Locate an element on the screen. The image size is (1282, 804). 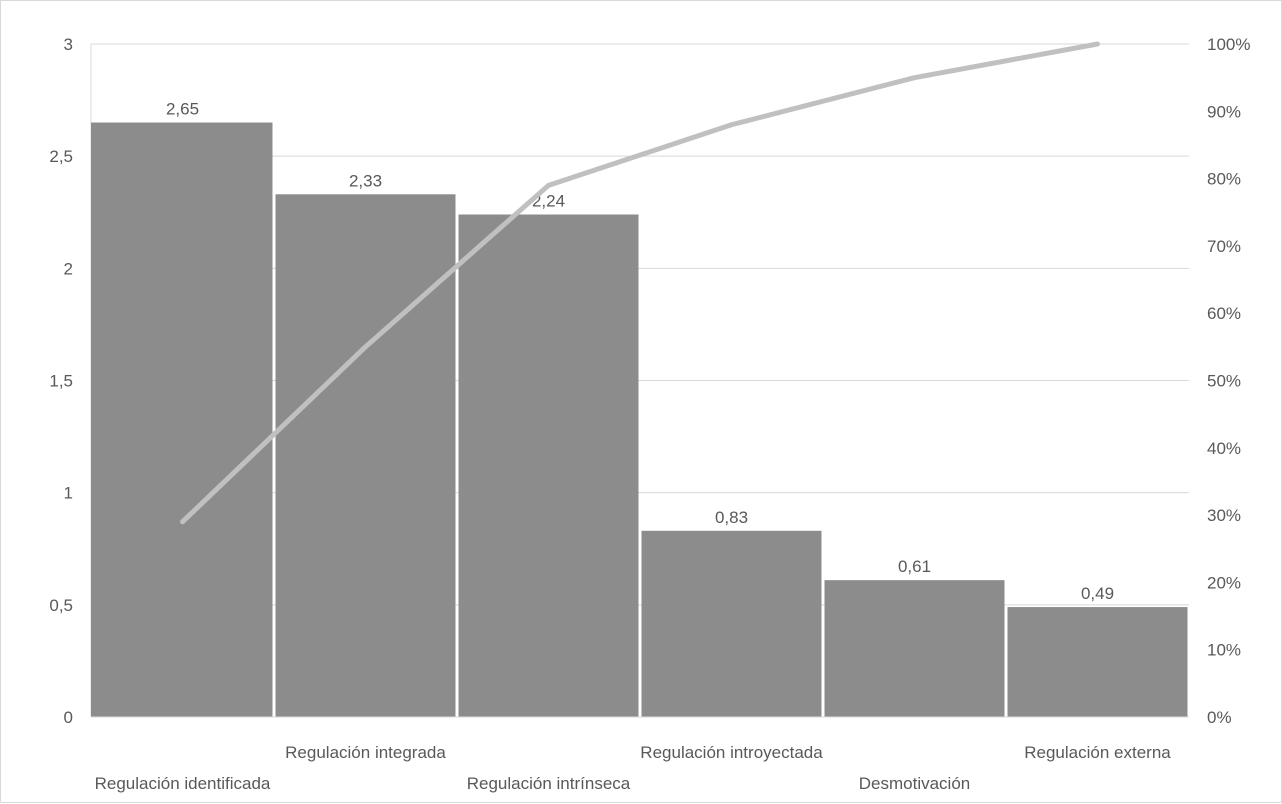
y2-tick-label: 100% is located at coordinates (1228, 44).